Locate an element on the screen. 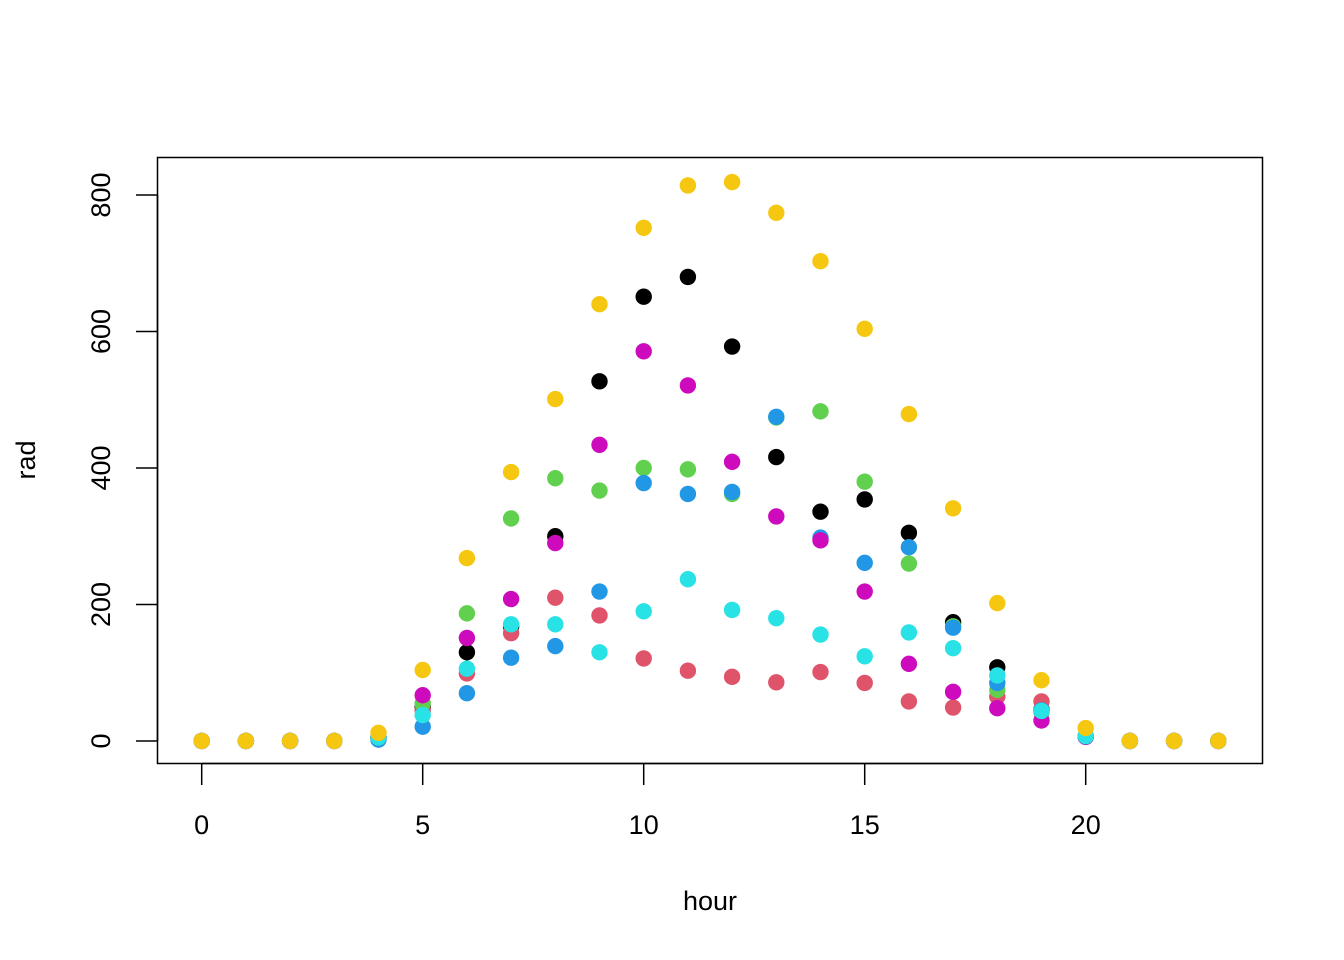 The height and width of the screenshot is (960, 1344). y-tick-label: 800 is located at coordinates (101, 195).